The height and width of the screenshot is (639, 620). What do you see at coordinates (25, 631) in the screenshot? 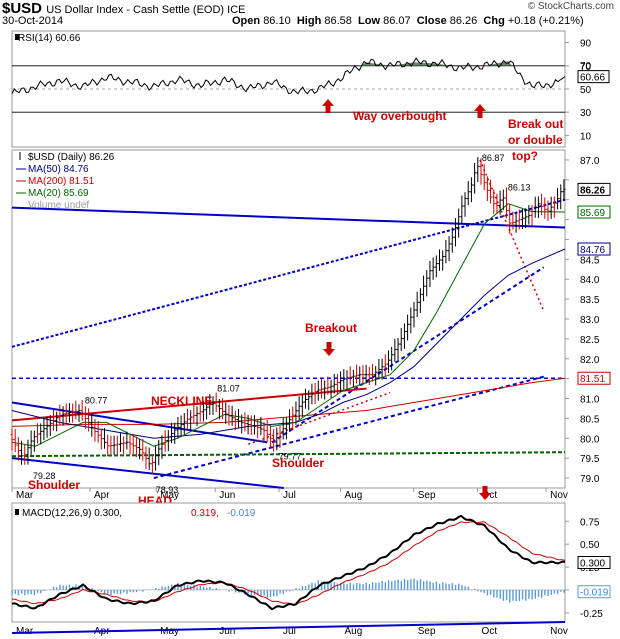
I see `macd-x-label: Mar` at bounding box center [25, 631].